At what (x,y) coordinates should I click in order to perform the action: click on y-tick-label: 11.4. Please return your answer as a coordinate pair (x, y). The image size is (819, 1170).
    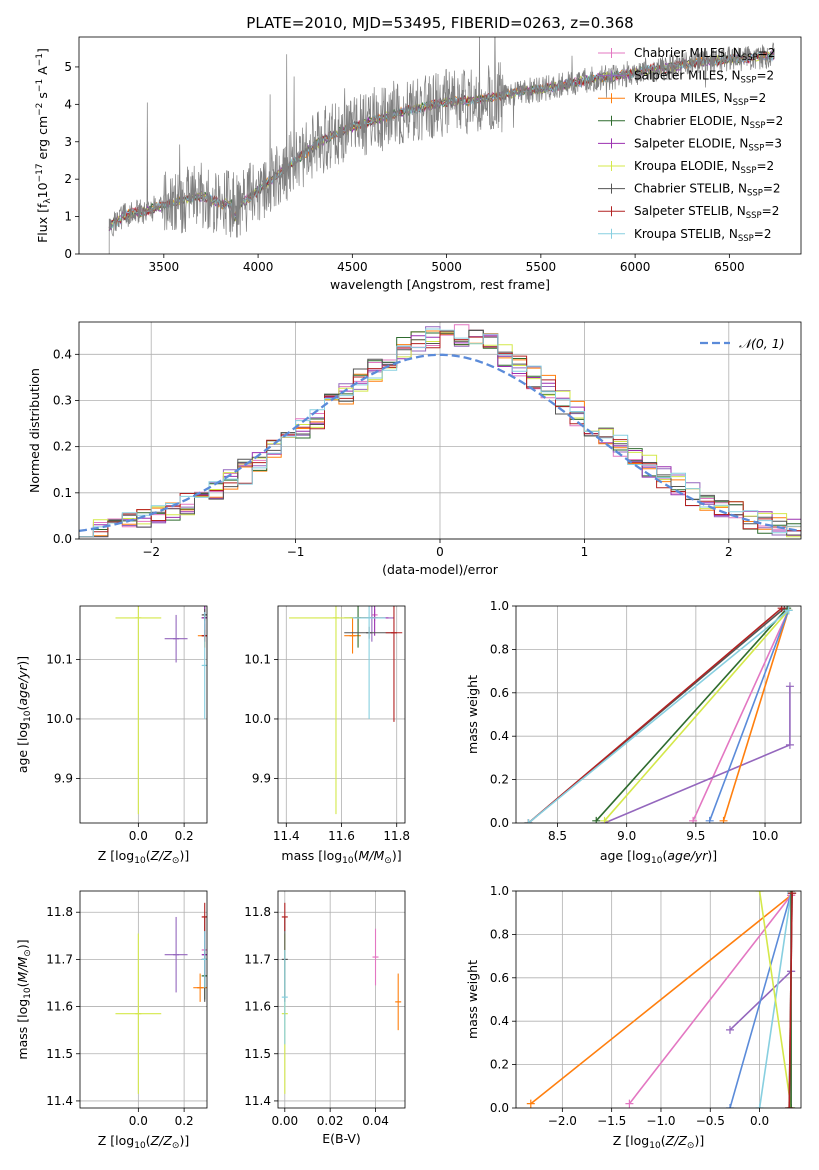
    Looking at the image, I should click on (257, 1101).